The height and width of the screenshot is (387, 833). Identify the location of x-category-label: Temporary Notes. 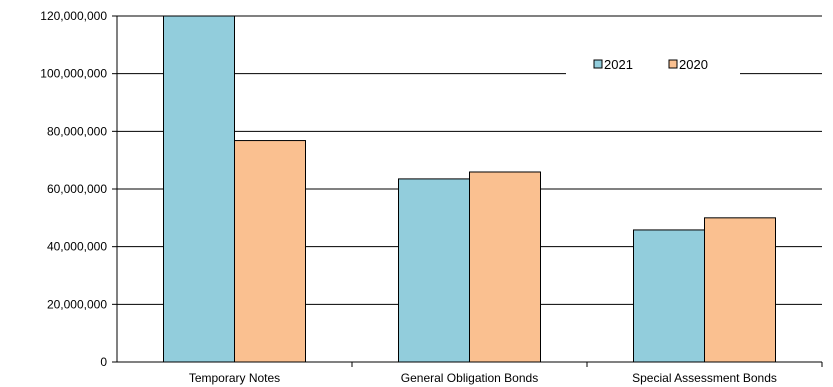
(234, 378).